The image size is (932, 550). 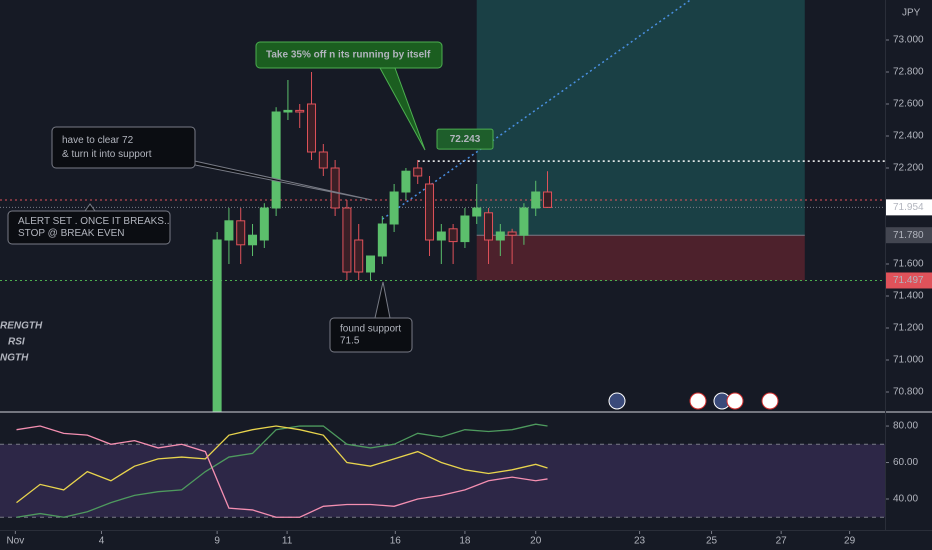 What do you see at coordinates (16, 342) in the screenshot?
I see `legend-label: RSI` at bounding box center [16, 342].